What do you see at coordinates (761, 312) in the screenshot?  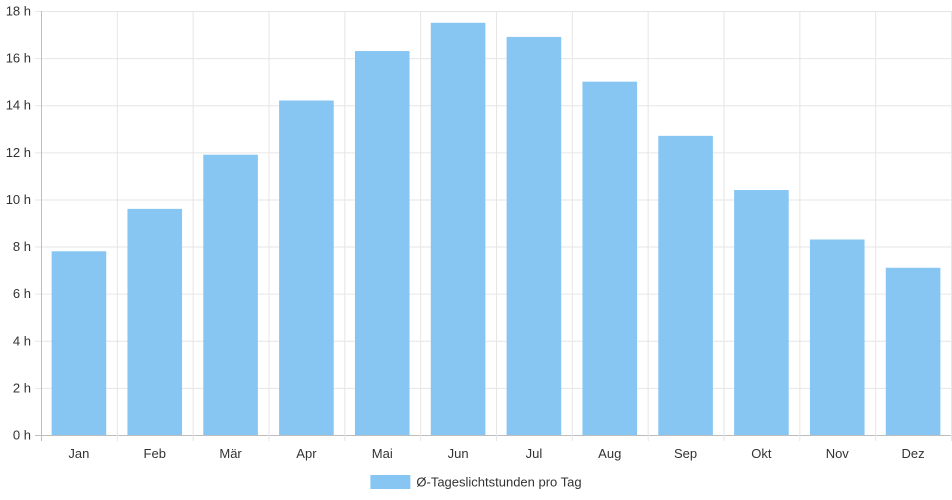 I see `bar-Okt` at bounding box center [761, 312].